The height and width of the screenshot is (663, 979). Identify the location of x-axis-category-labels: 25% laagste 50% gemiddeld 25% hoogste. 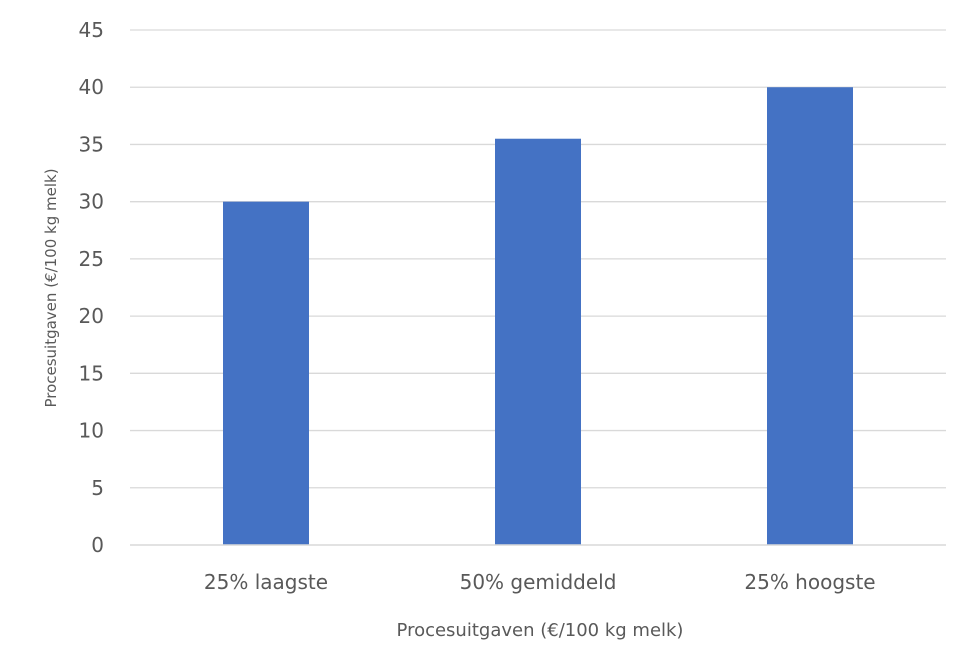
(540, 582).